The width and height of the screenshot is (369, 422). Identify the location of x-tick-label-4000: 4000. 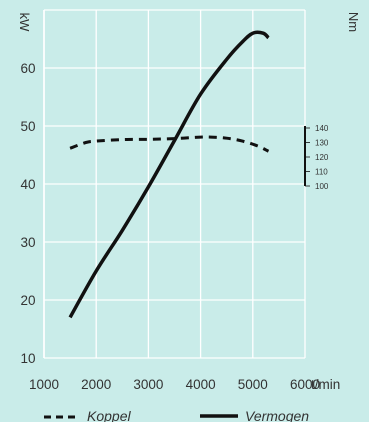
(201, 384).